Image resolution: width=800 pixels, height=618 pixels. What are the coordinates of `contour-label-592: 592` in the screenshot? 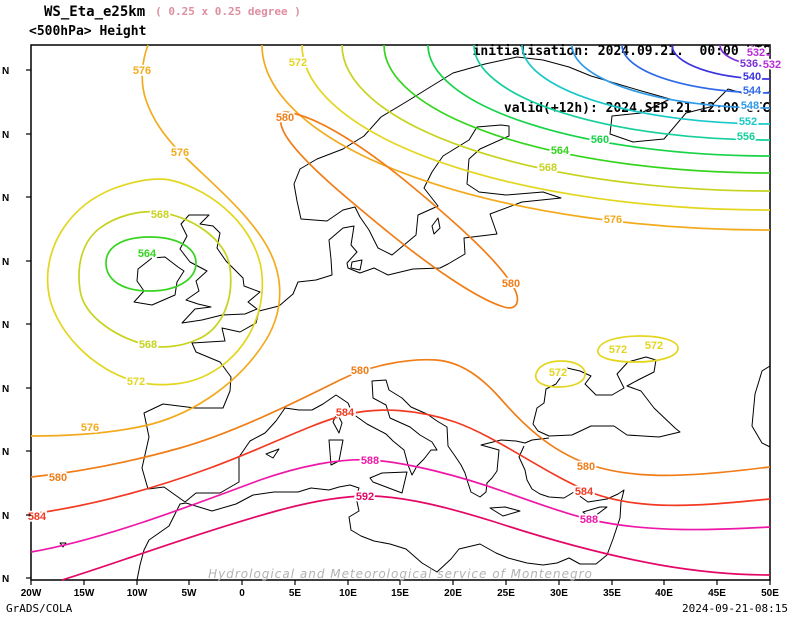 It's located at (365, 497).